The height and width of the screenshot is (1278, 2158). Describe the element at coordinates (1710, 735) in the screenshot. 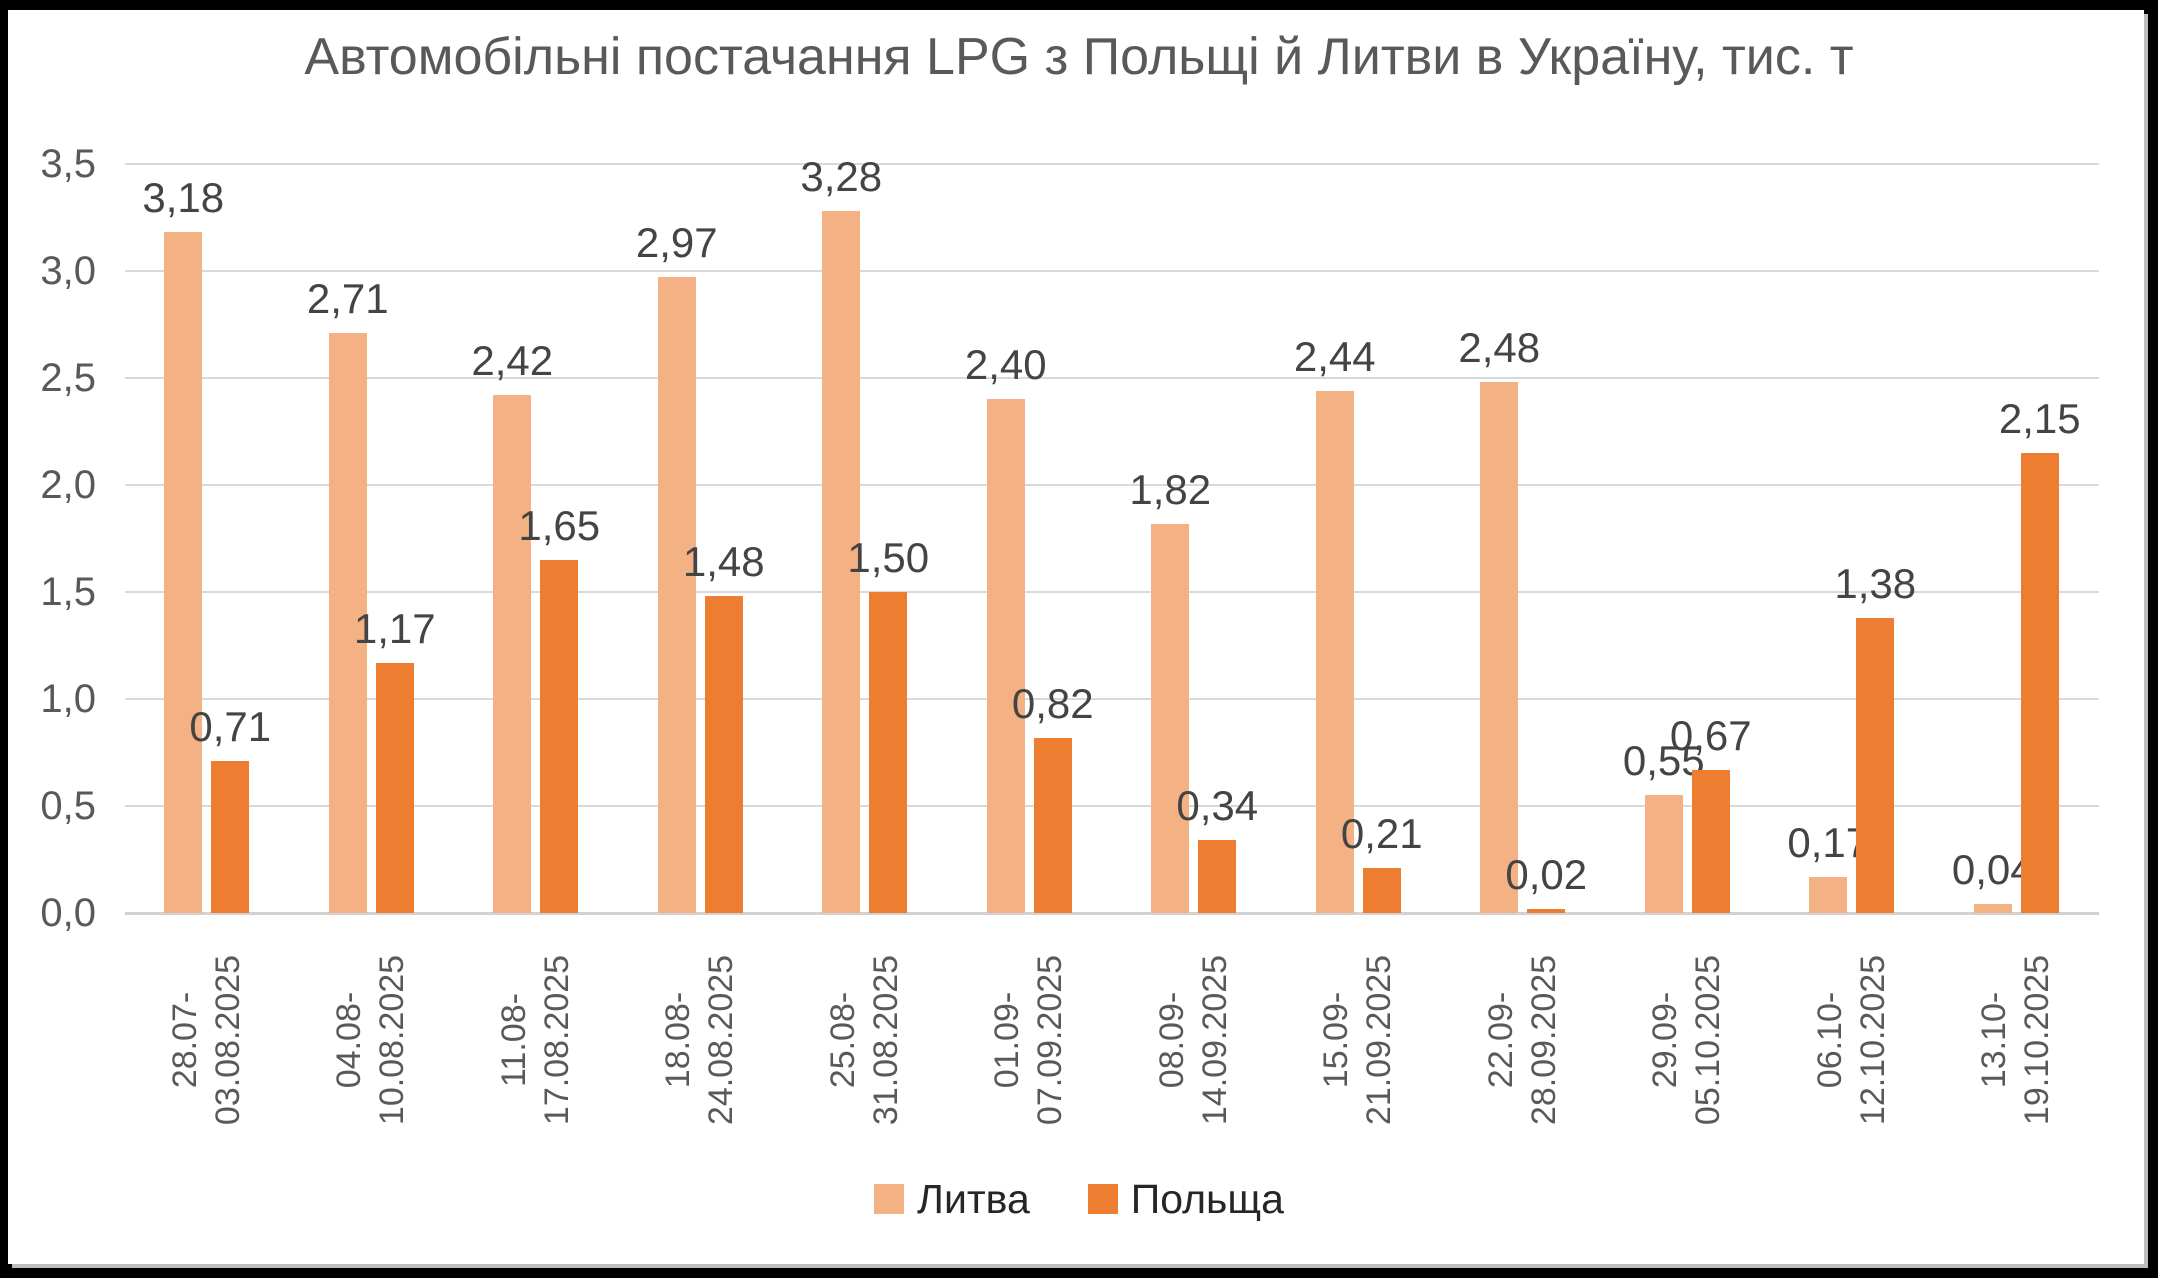

I see `value-label: 0,67` at that location.